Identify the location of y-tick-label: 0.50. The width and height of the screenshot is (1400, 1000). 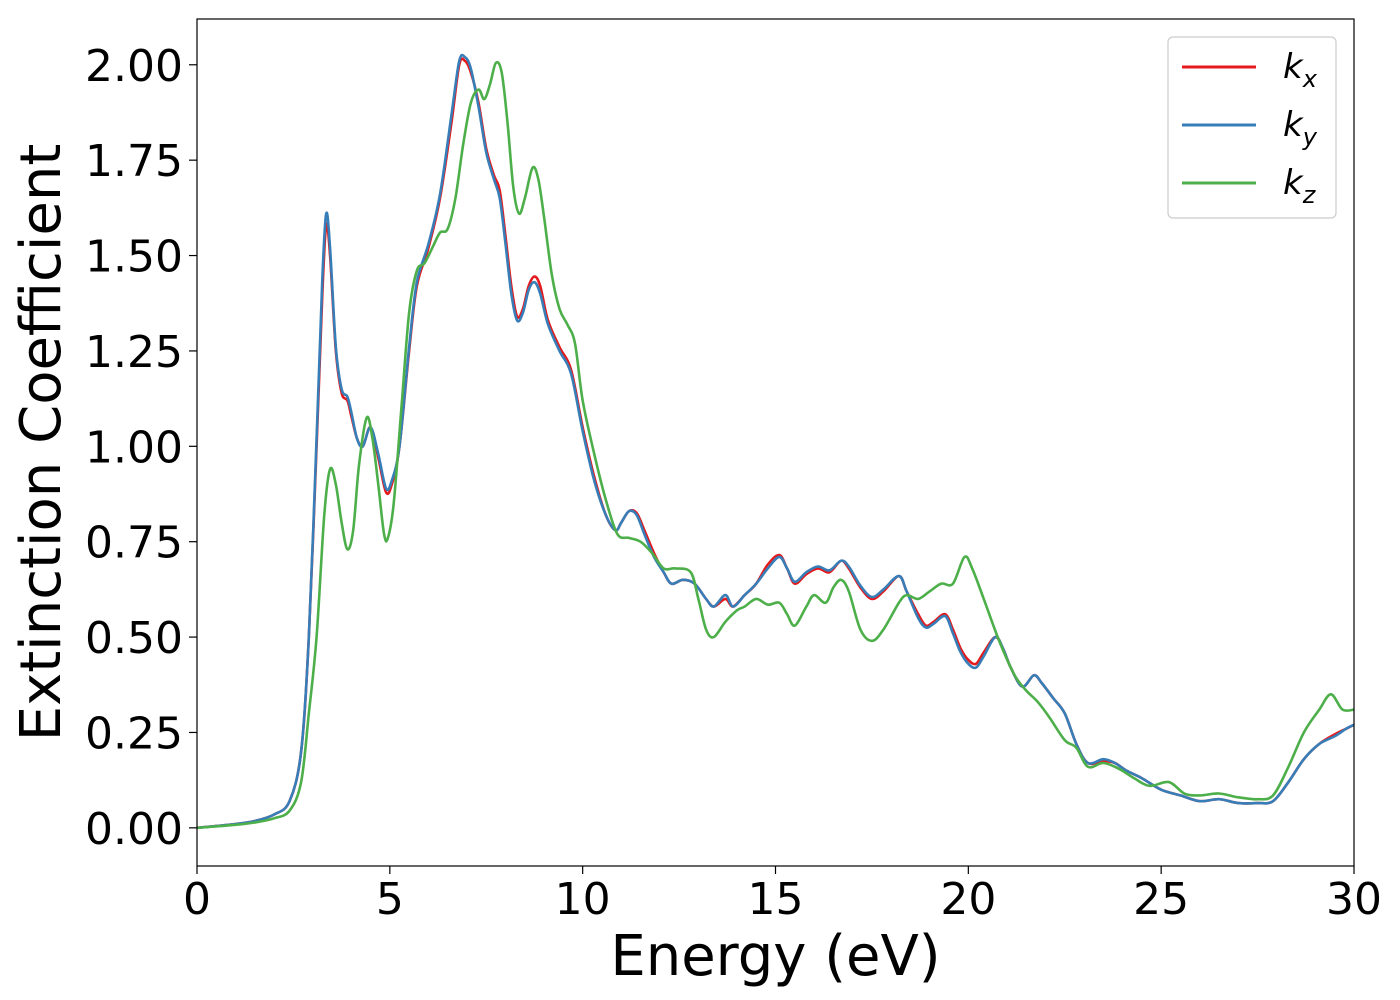
(134, 638).